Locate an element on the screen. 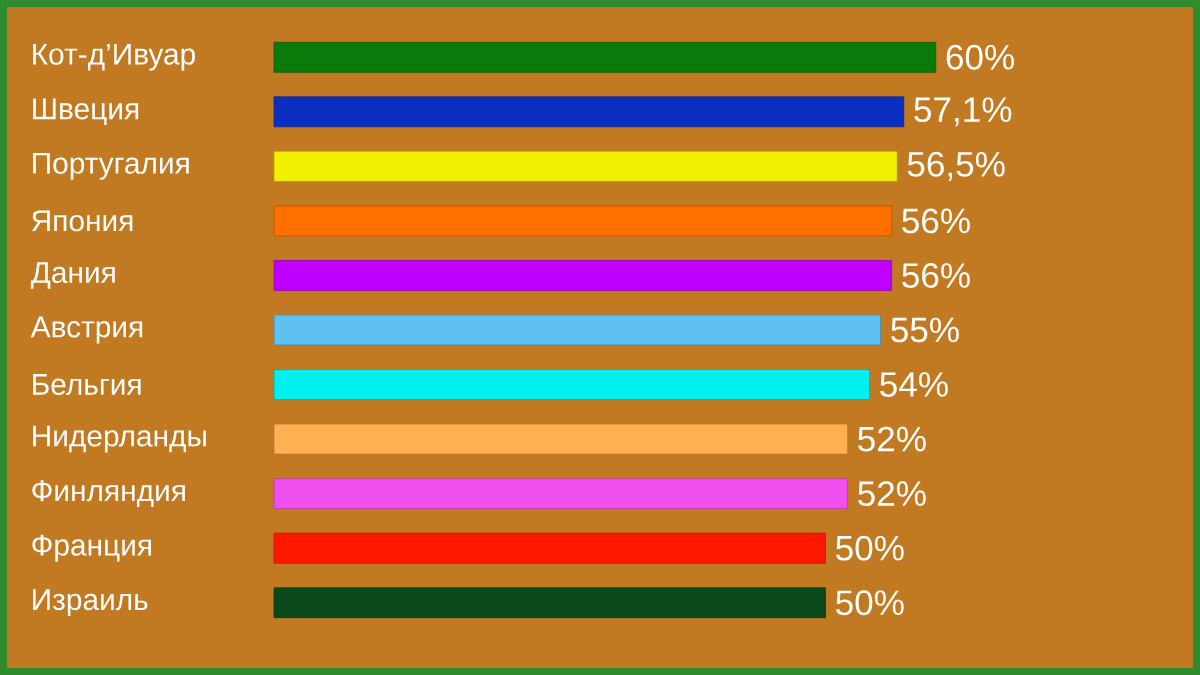 The height and width of the screenshot is (675, 1200). y-tick-label: Япония is located at coordinates (82, 221).